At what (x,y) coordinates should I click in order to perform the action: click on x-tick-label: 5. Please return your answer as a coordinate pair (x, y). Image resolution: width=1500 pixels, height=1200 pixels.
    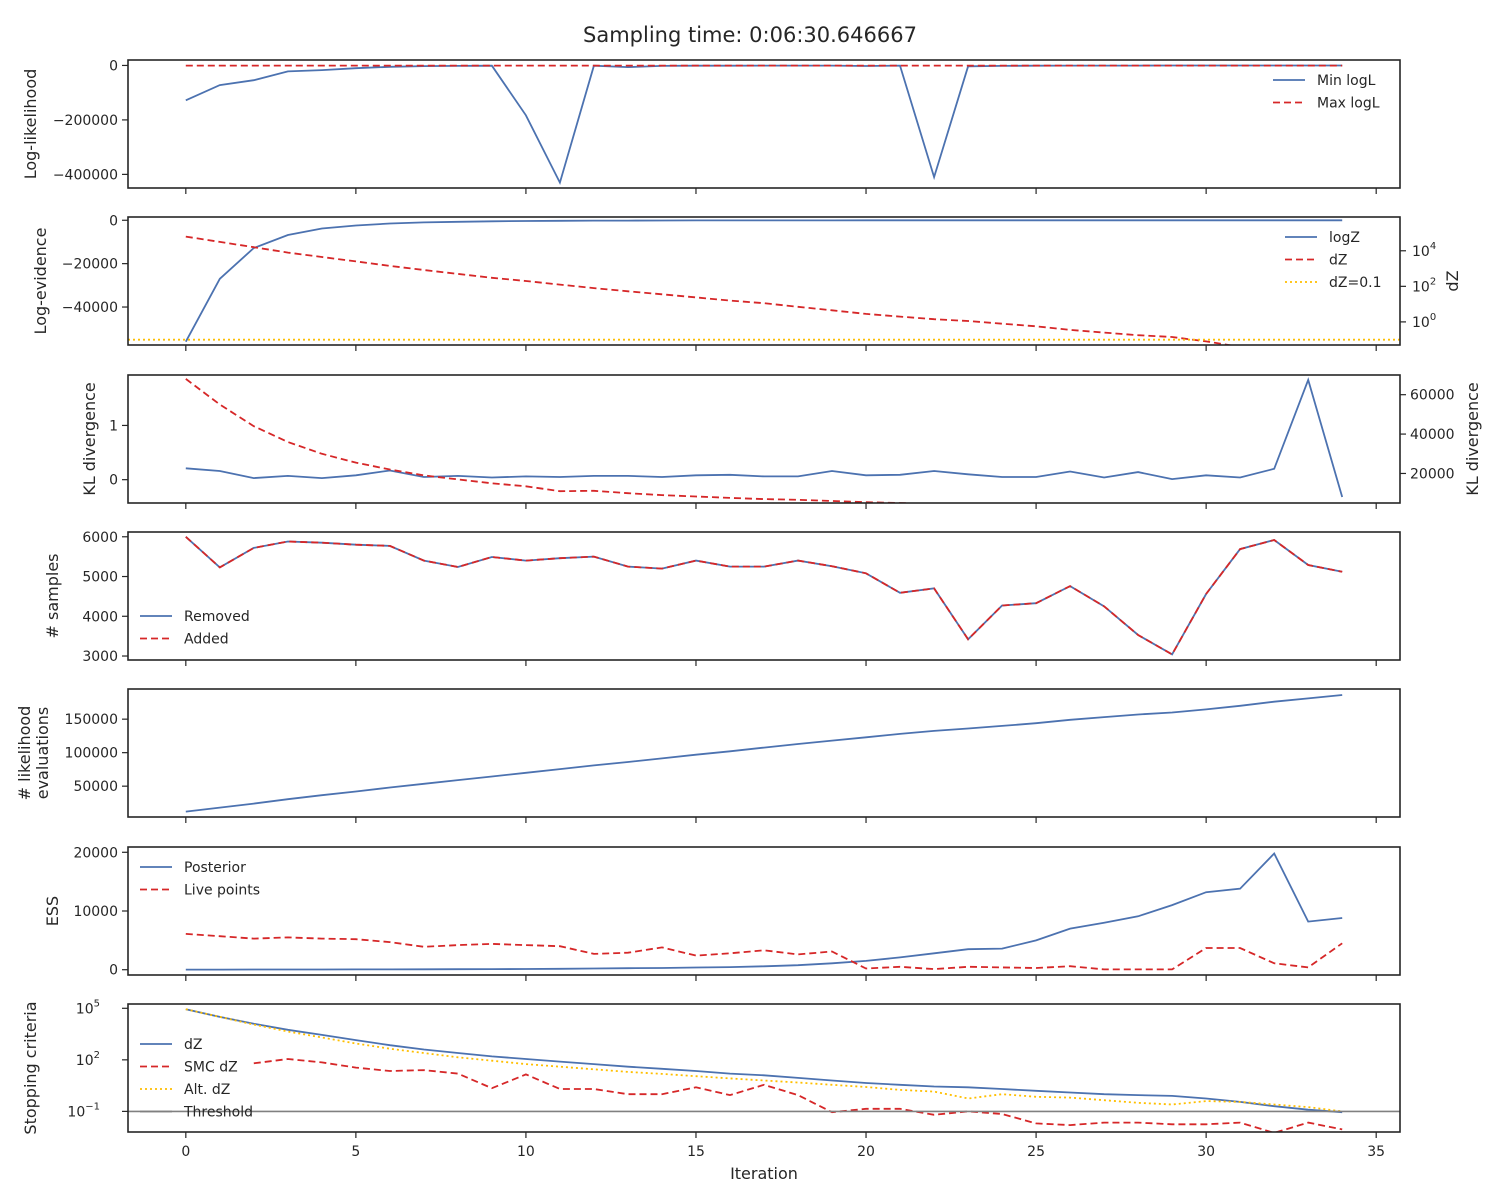
    Looking at the image, I should click on (355, 1152).